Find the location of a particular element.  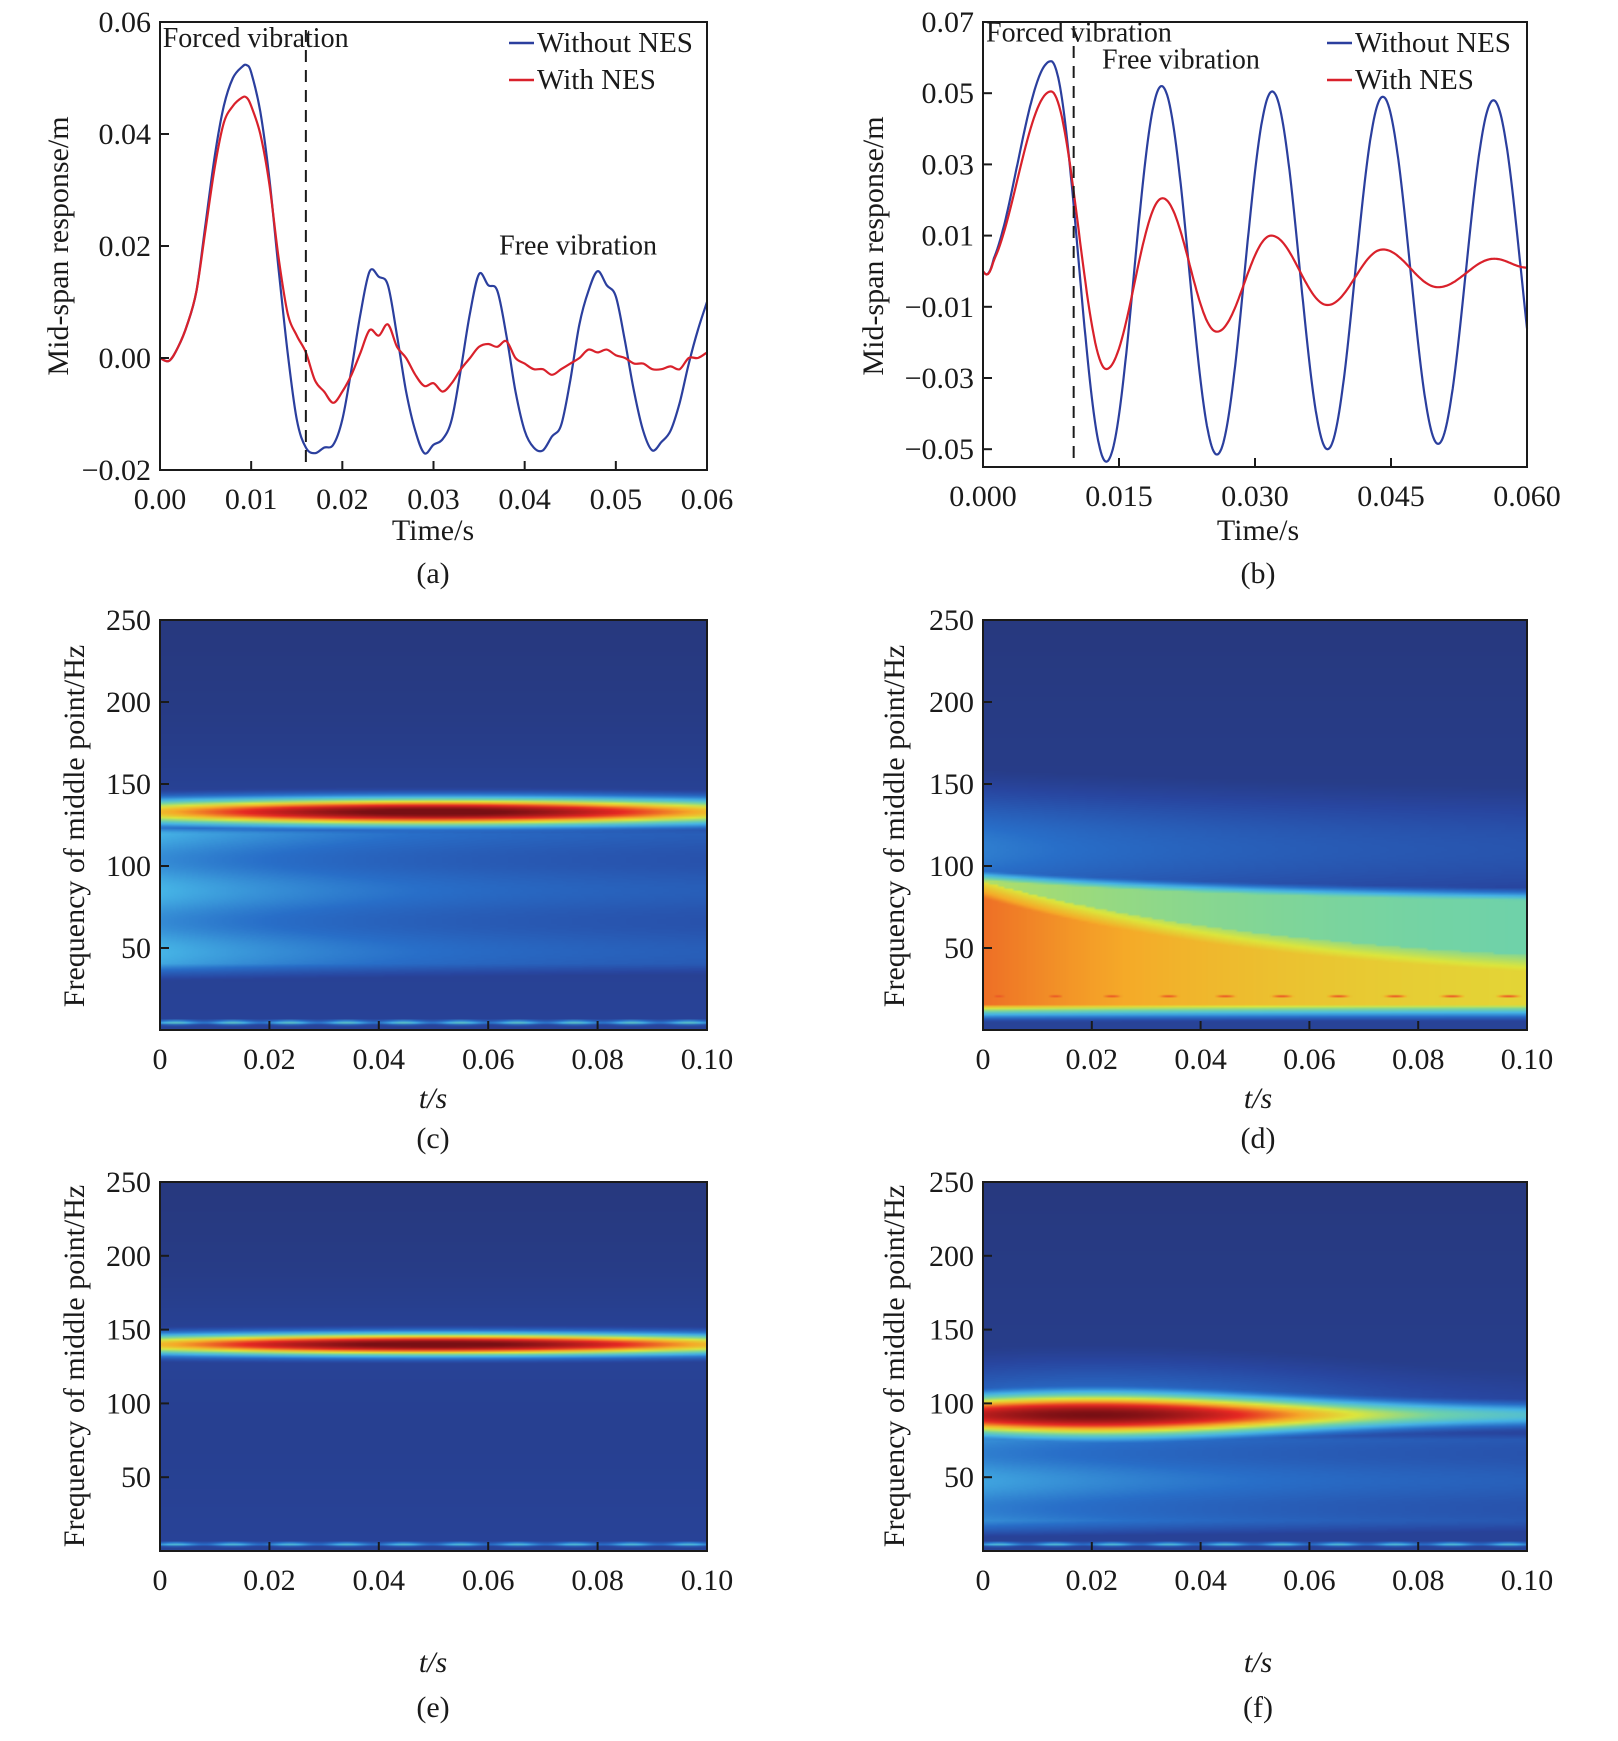

panel-c-heatmap-image is located at coordinates (433, 825).